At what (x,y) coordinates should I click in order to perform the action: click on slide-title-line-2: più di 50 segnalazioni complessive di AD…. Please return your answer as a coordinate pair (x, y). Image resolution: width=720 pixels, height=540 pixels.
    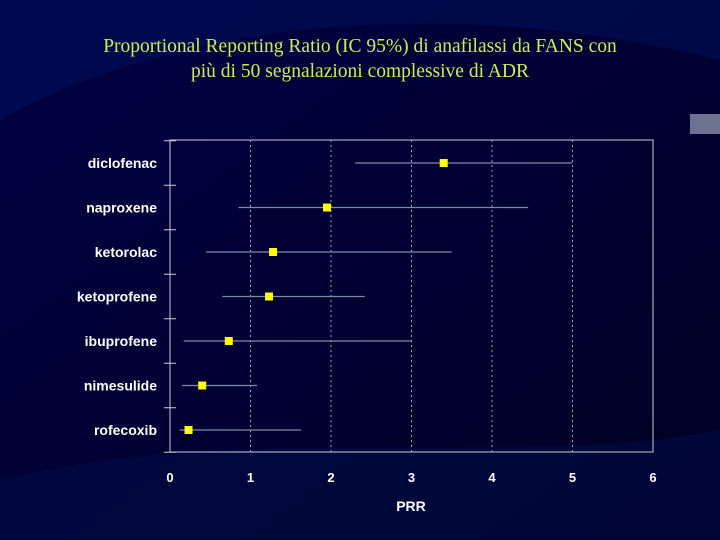
    Looking at the image, I should click on (360, 71).